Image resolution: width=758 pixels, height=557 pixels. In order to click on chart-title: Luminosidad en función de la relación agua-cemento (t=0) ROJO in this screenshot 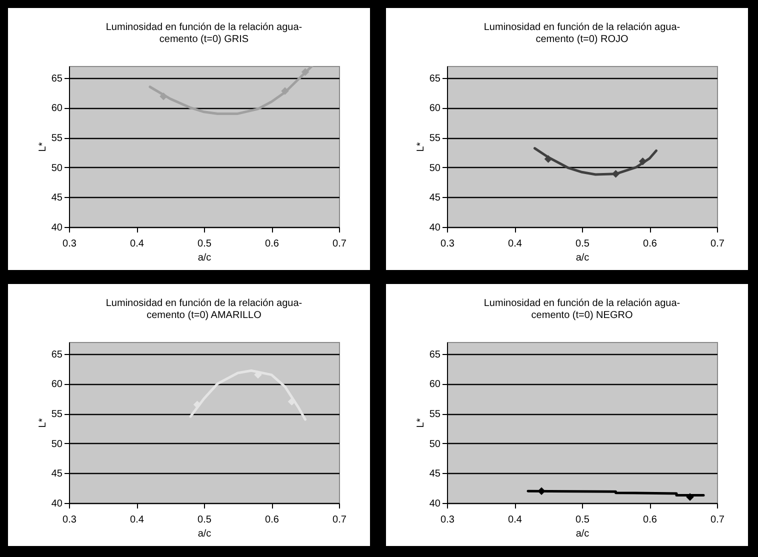, I will do `click(582, 33)`.